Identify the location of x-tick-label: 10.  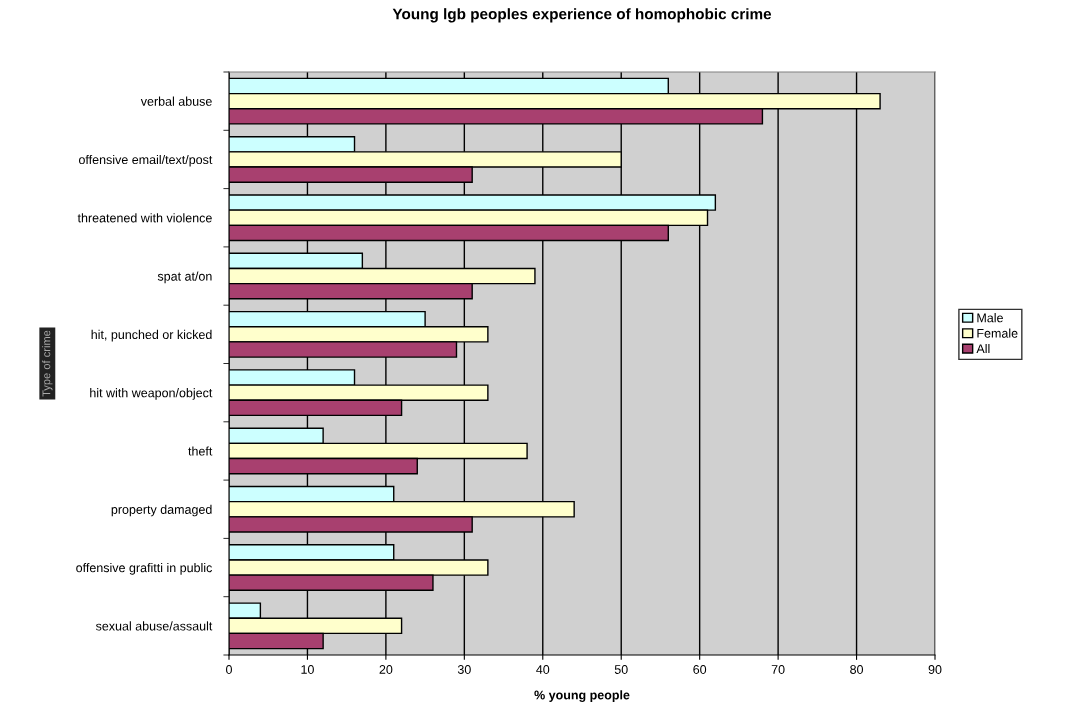
(307, 669).